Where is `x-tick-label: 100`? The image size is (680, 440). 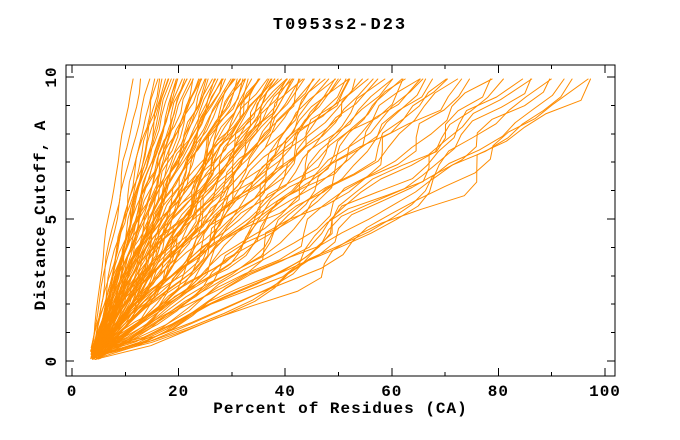 x-tick-label: 100 is located at coordinates (605, 392).